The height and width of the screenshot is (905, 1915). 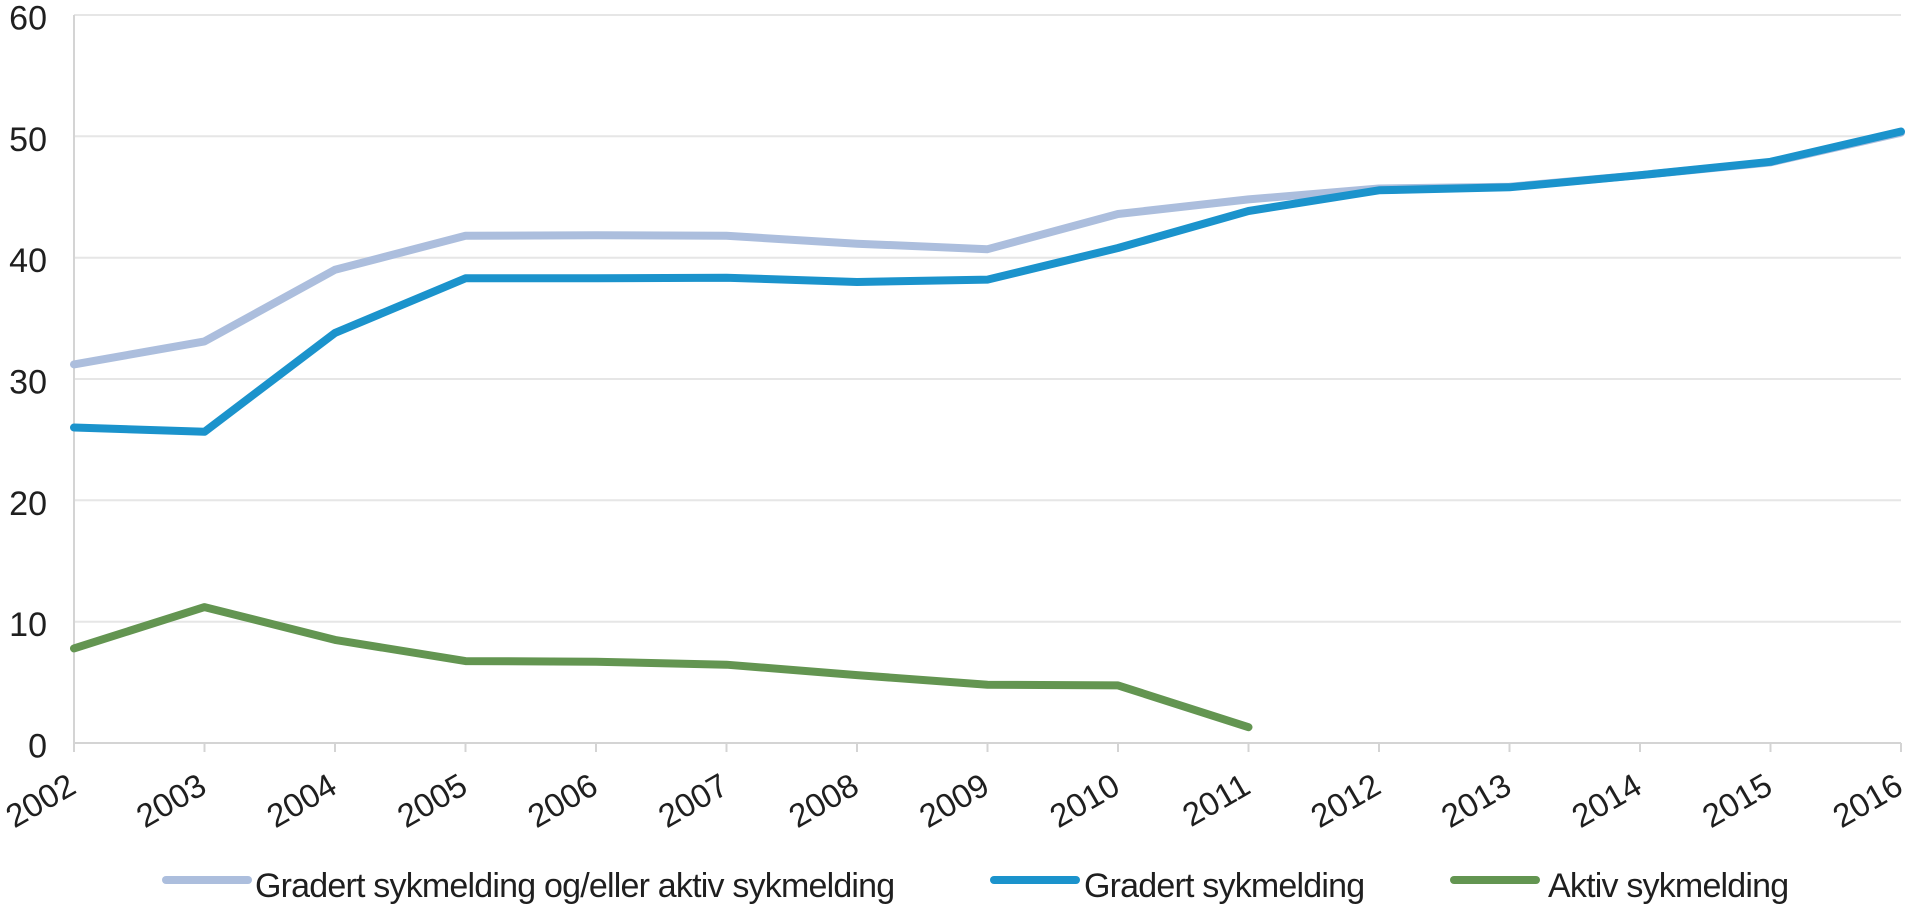 I want to click on svg-text: 10, so click(x=28, y=625).